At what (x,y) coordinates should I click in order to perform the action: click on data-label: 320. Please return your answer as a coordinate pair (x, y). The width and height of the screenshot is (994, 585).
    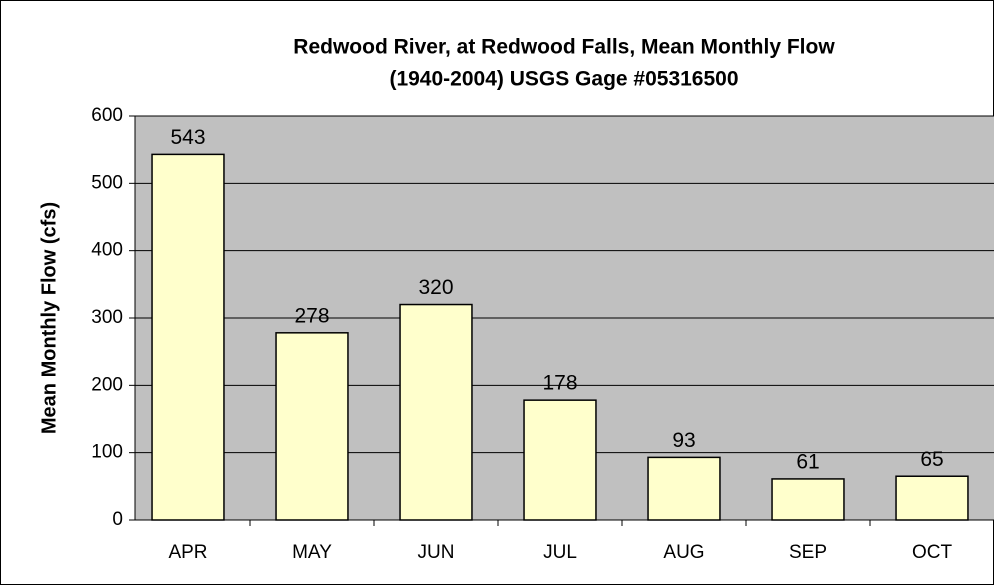
    Looking at the image, I should click on (435, 287).